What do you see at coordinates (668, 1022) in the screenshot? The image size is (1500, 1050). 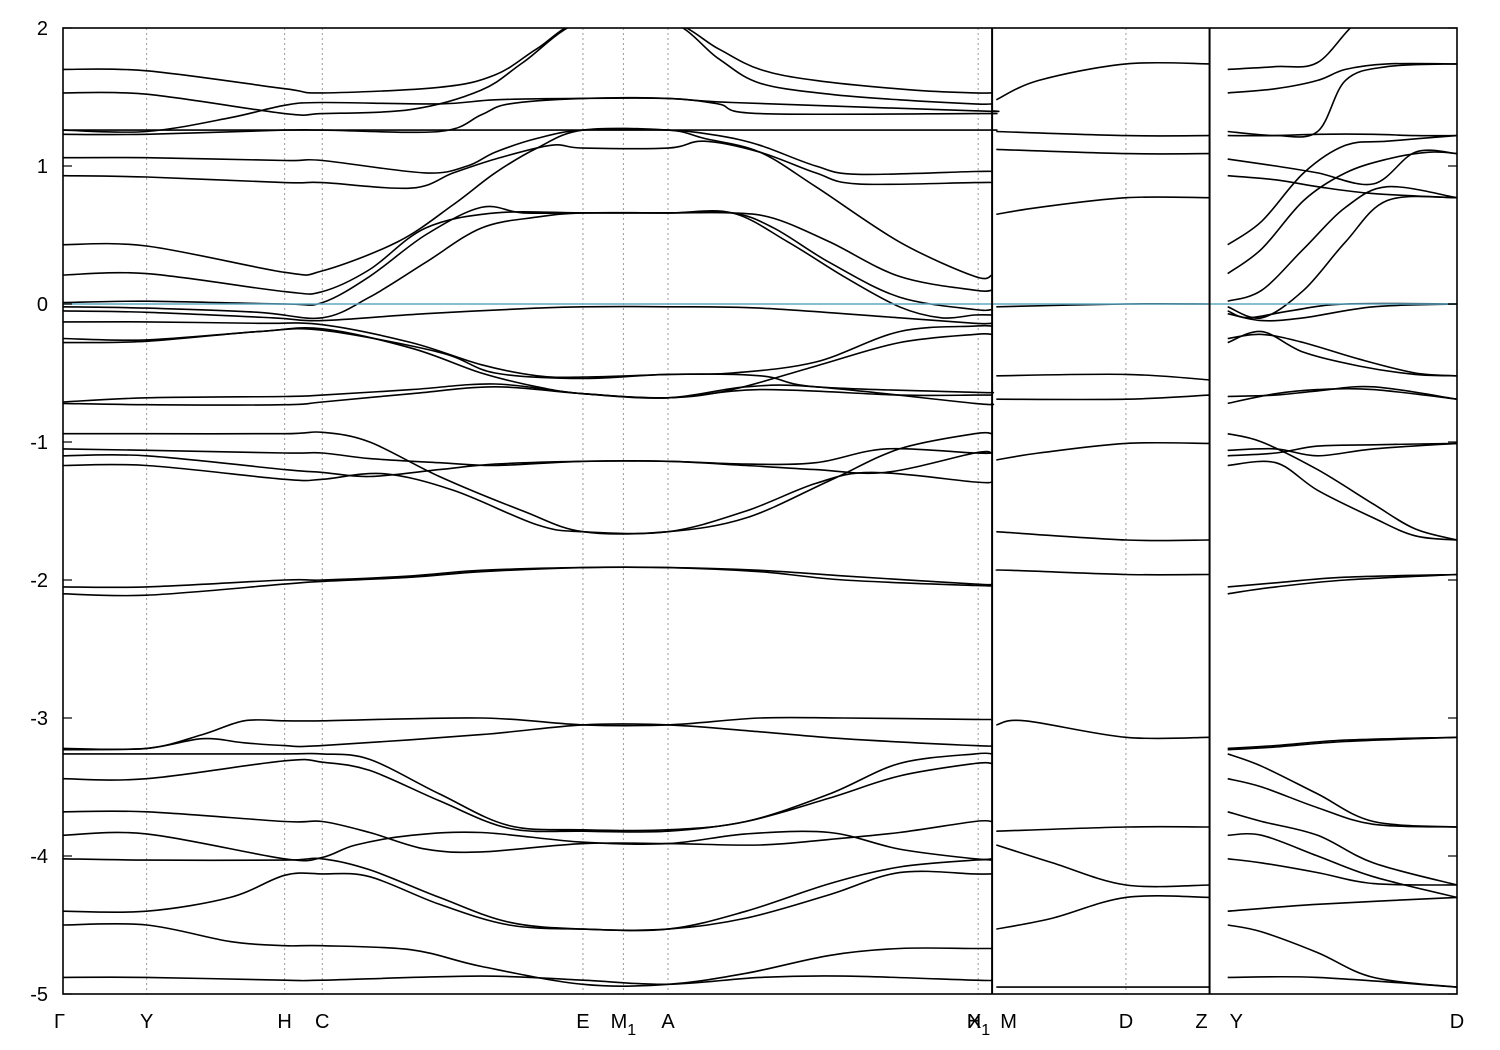 I see `x-tick-label: A` at bounding box center [668, 1022].